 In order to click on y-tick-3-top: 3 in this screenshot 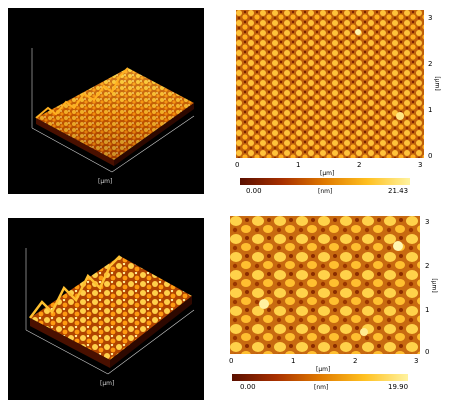, I will do `click(430, 18)`.